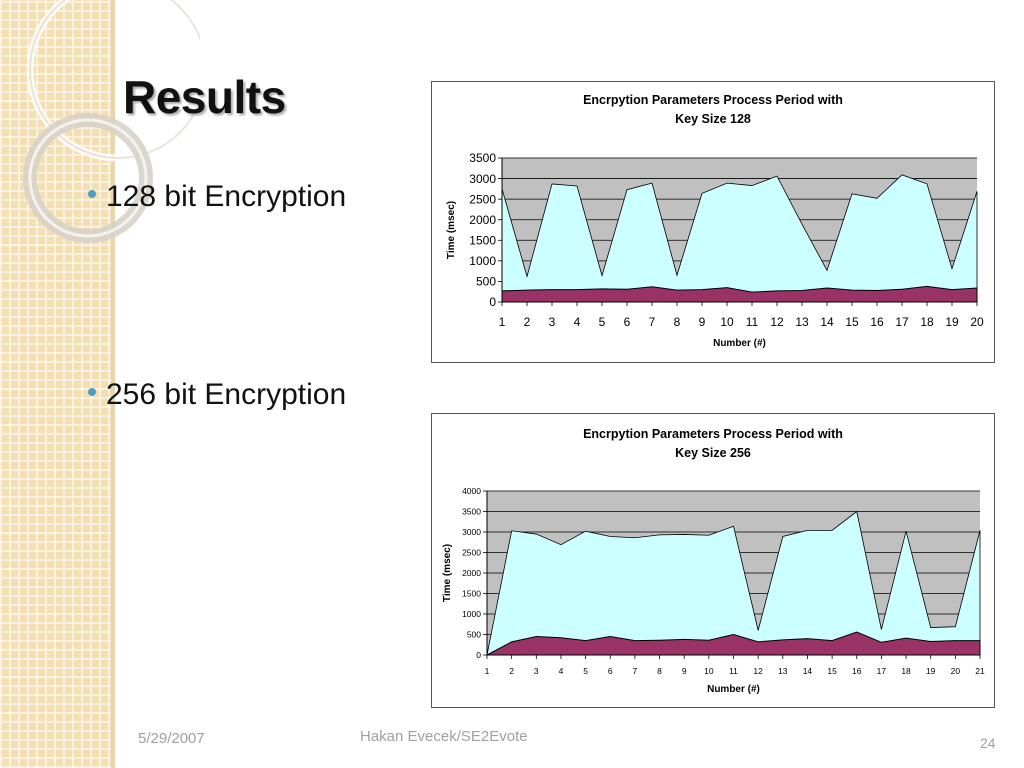 This screenshot has width=1024, height=768. I want to click on page-title: Results, so click(204, 97).